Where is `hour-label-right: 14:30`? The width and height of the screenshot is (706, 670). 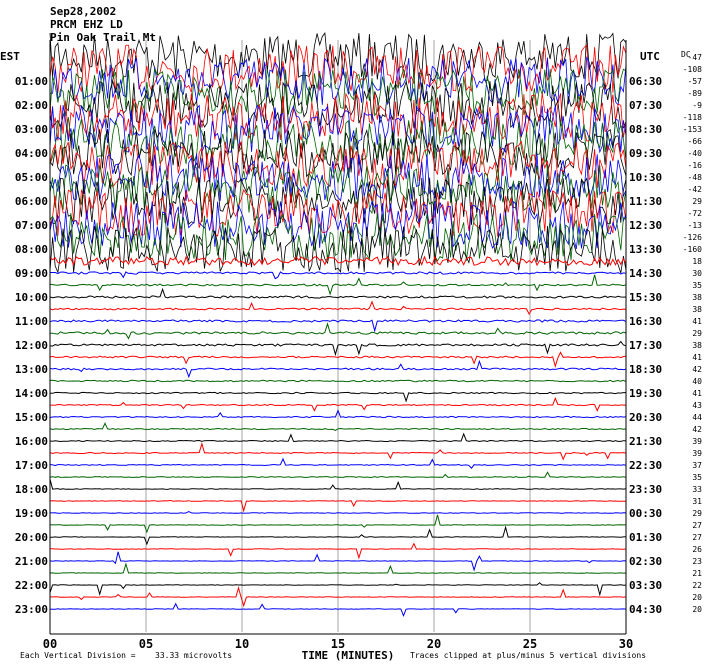 hour-label-right: 14:30 is located at coordinates (645, 273).